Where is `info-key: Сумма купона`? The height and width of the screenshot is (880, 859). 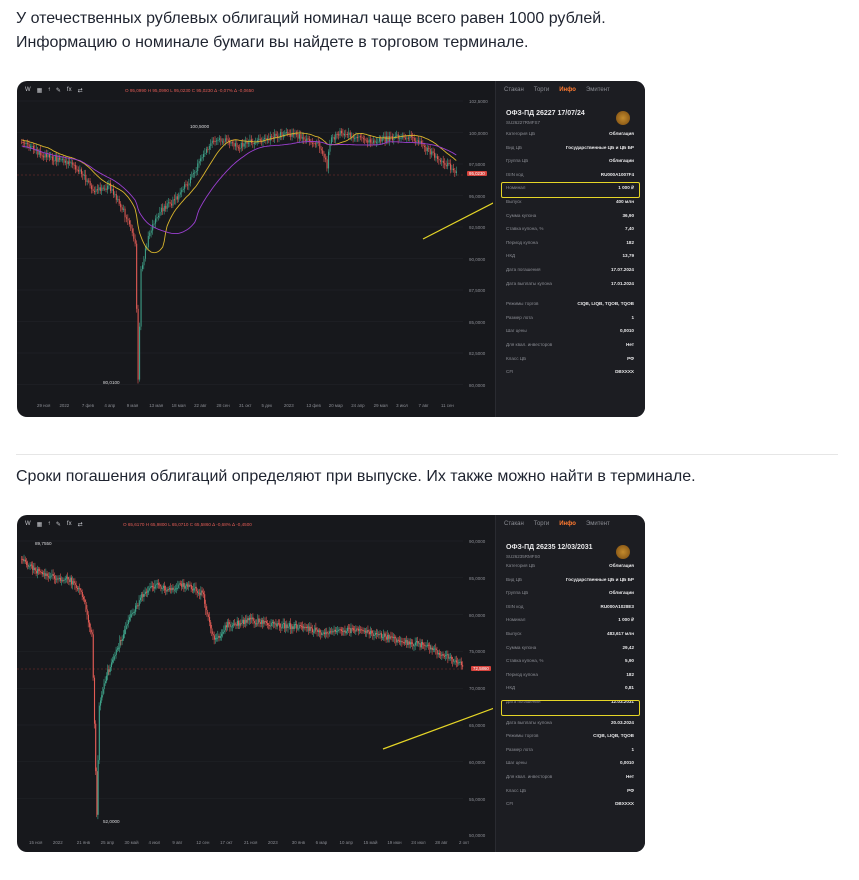
info-key: Сумма купона is located at coordinates (521, 215).